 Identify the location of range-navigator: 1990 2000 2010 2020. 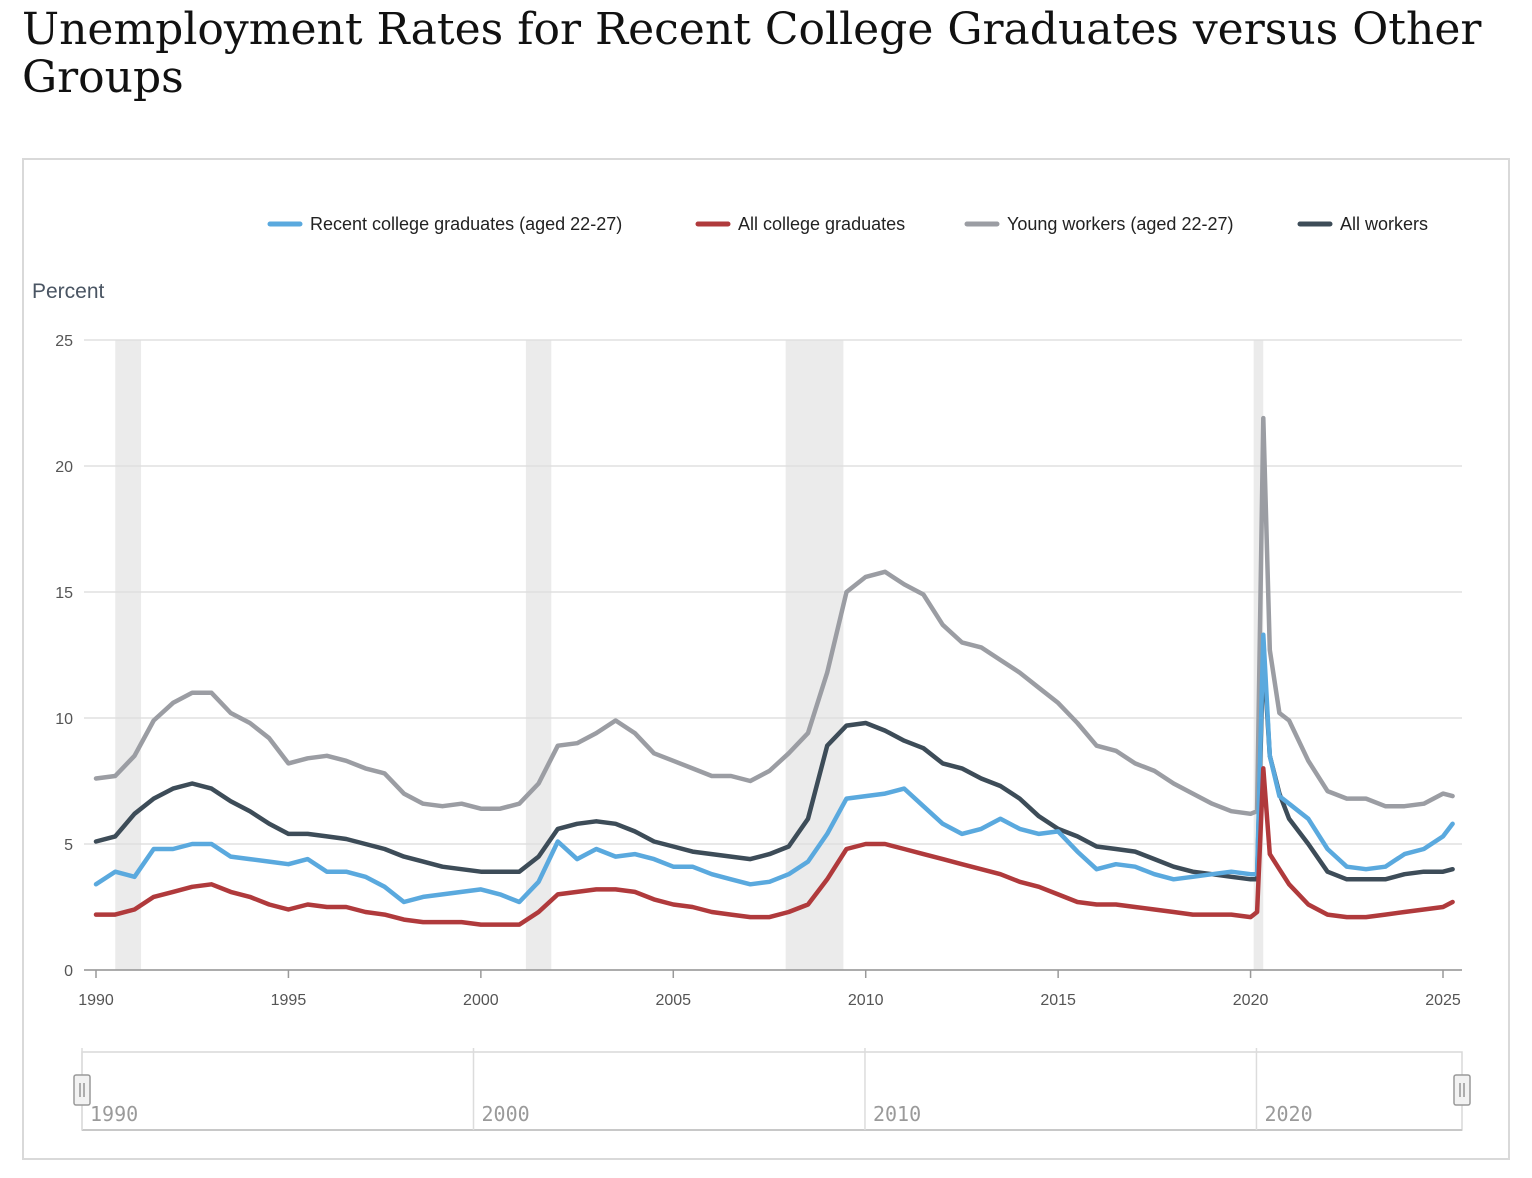
(772, 1089).